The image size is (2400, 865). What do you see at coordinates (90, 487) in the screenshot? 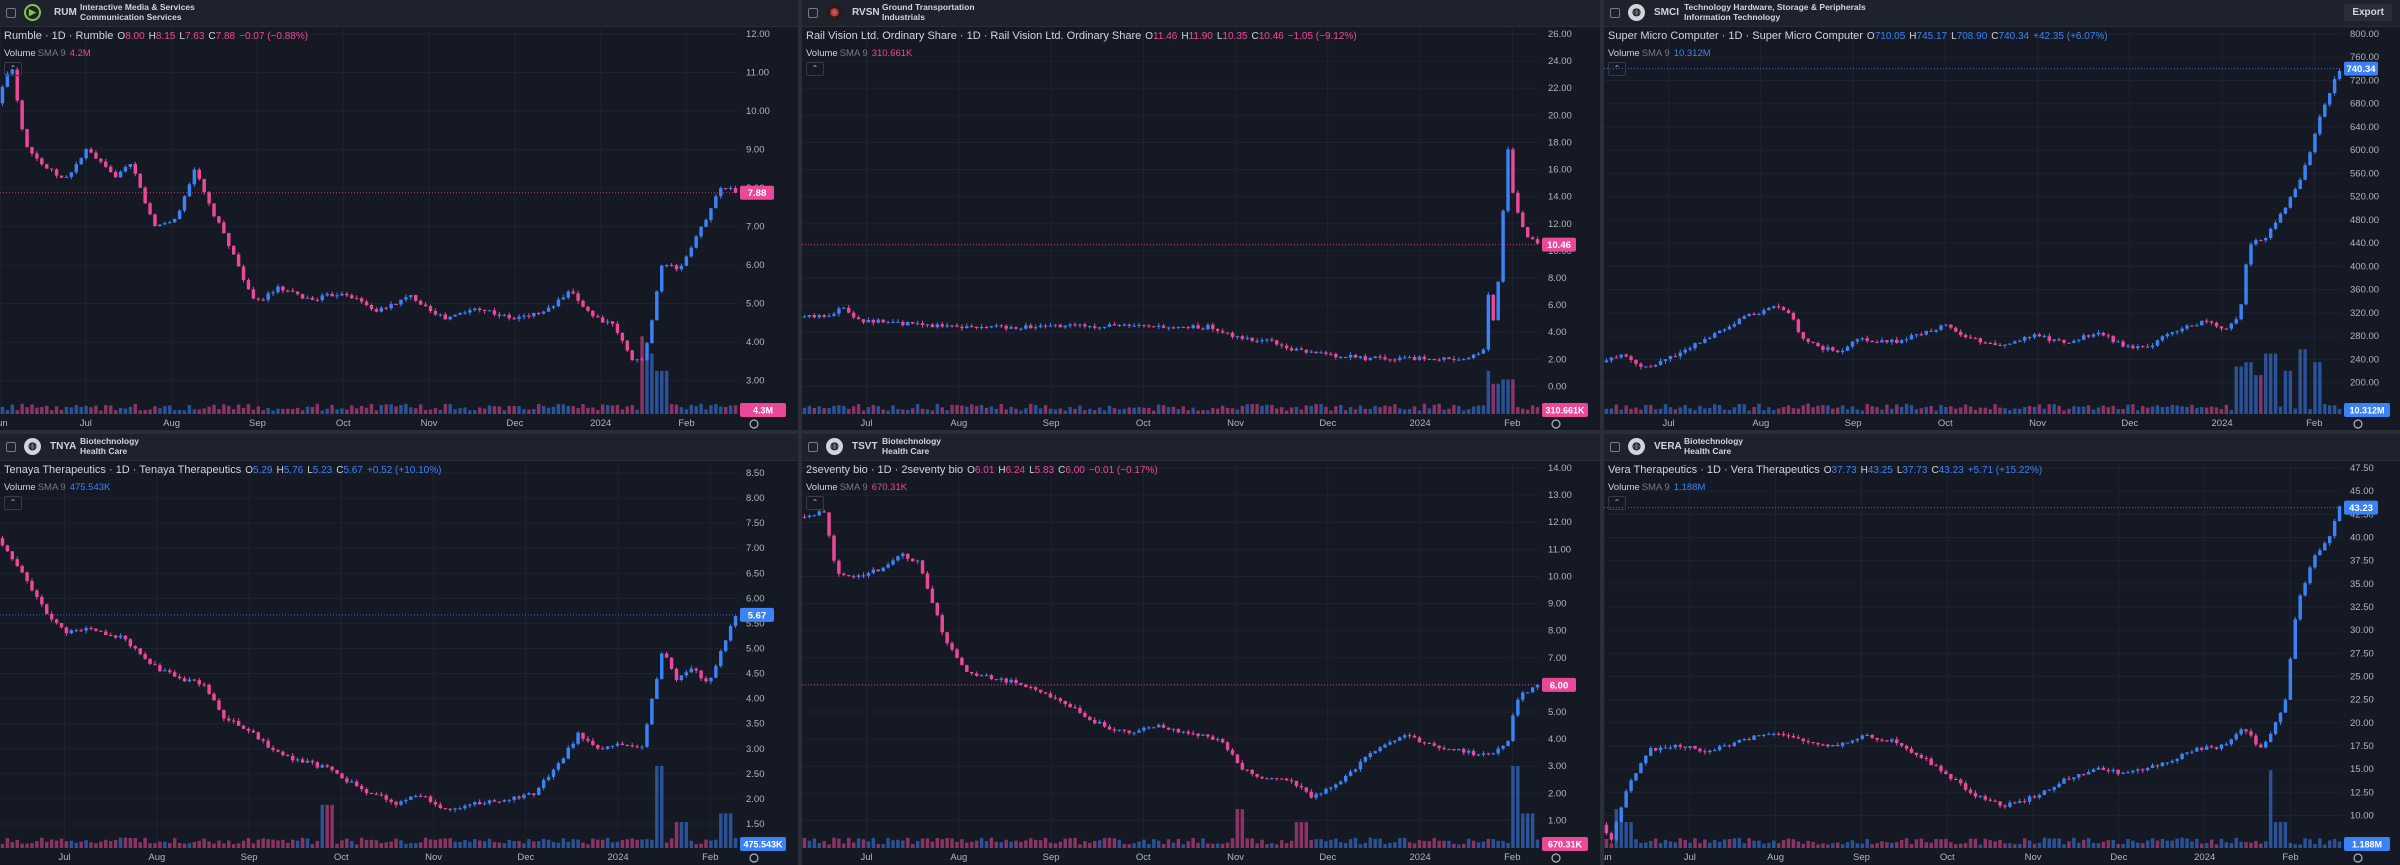
I see `volume-value: 475.543K` at bounding box center [90, 487].